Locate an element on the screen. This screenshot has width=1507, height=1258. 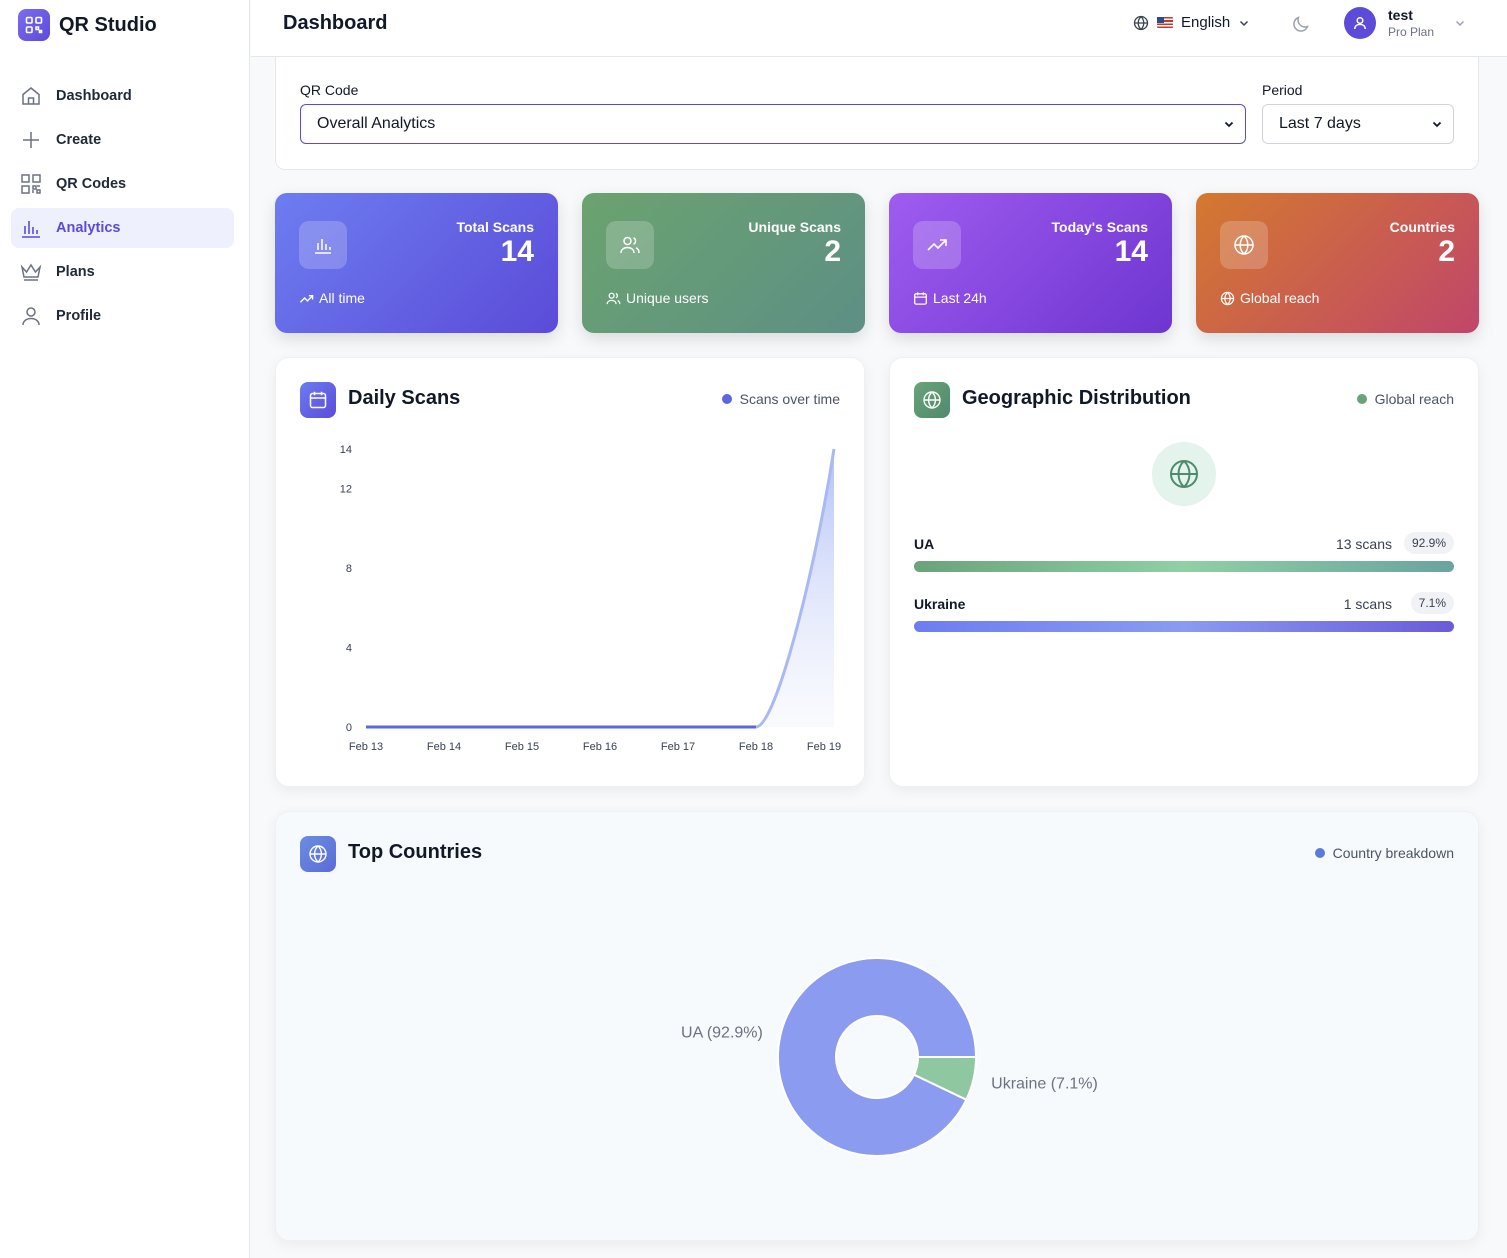
stat-card-countries: Countries 2 Global reach is located at coordinates (1337, 263).